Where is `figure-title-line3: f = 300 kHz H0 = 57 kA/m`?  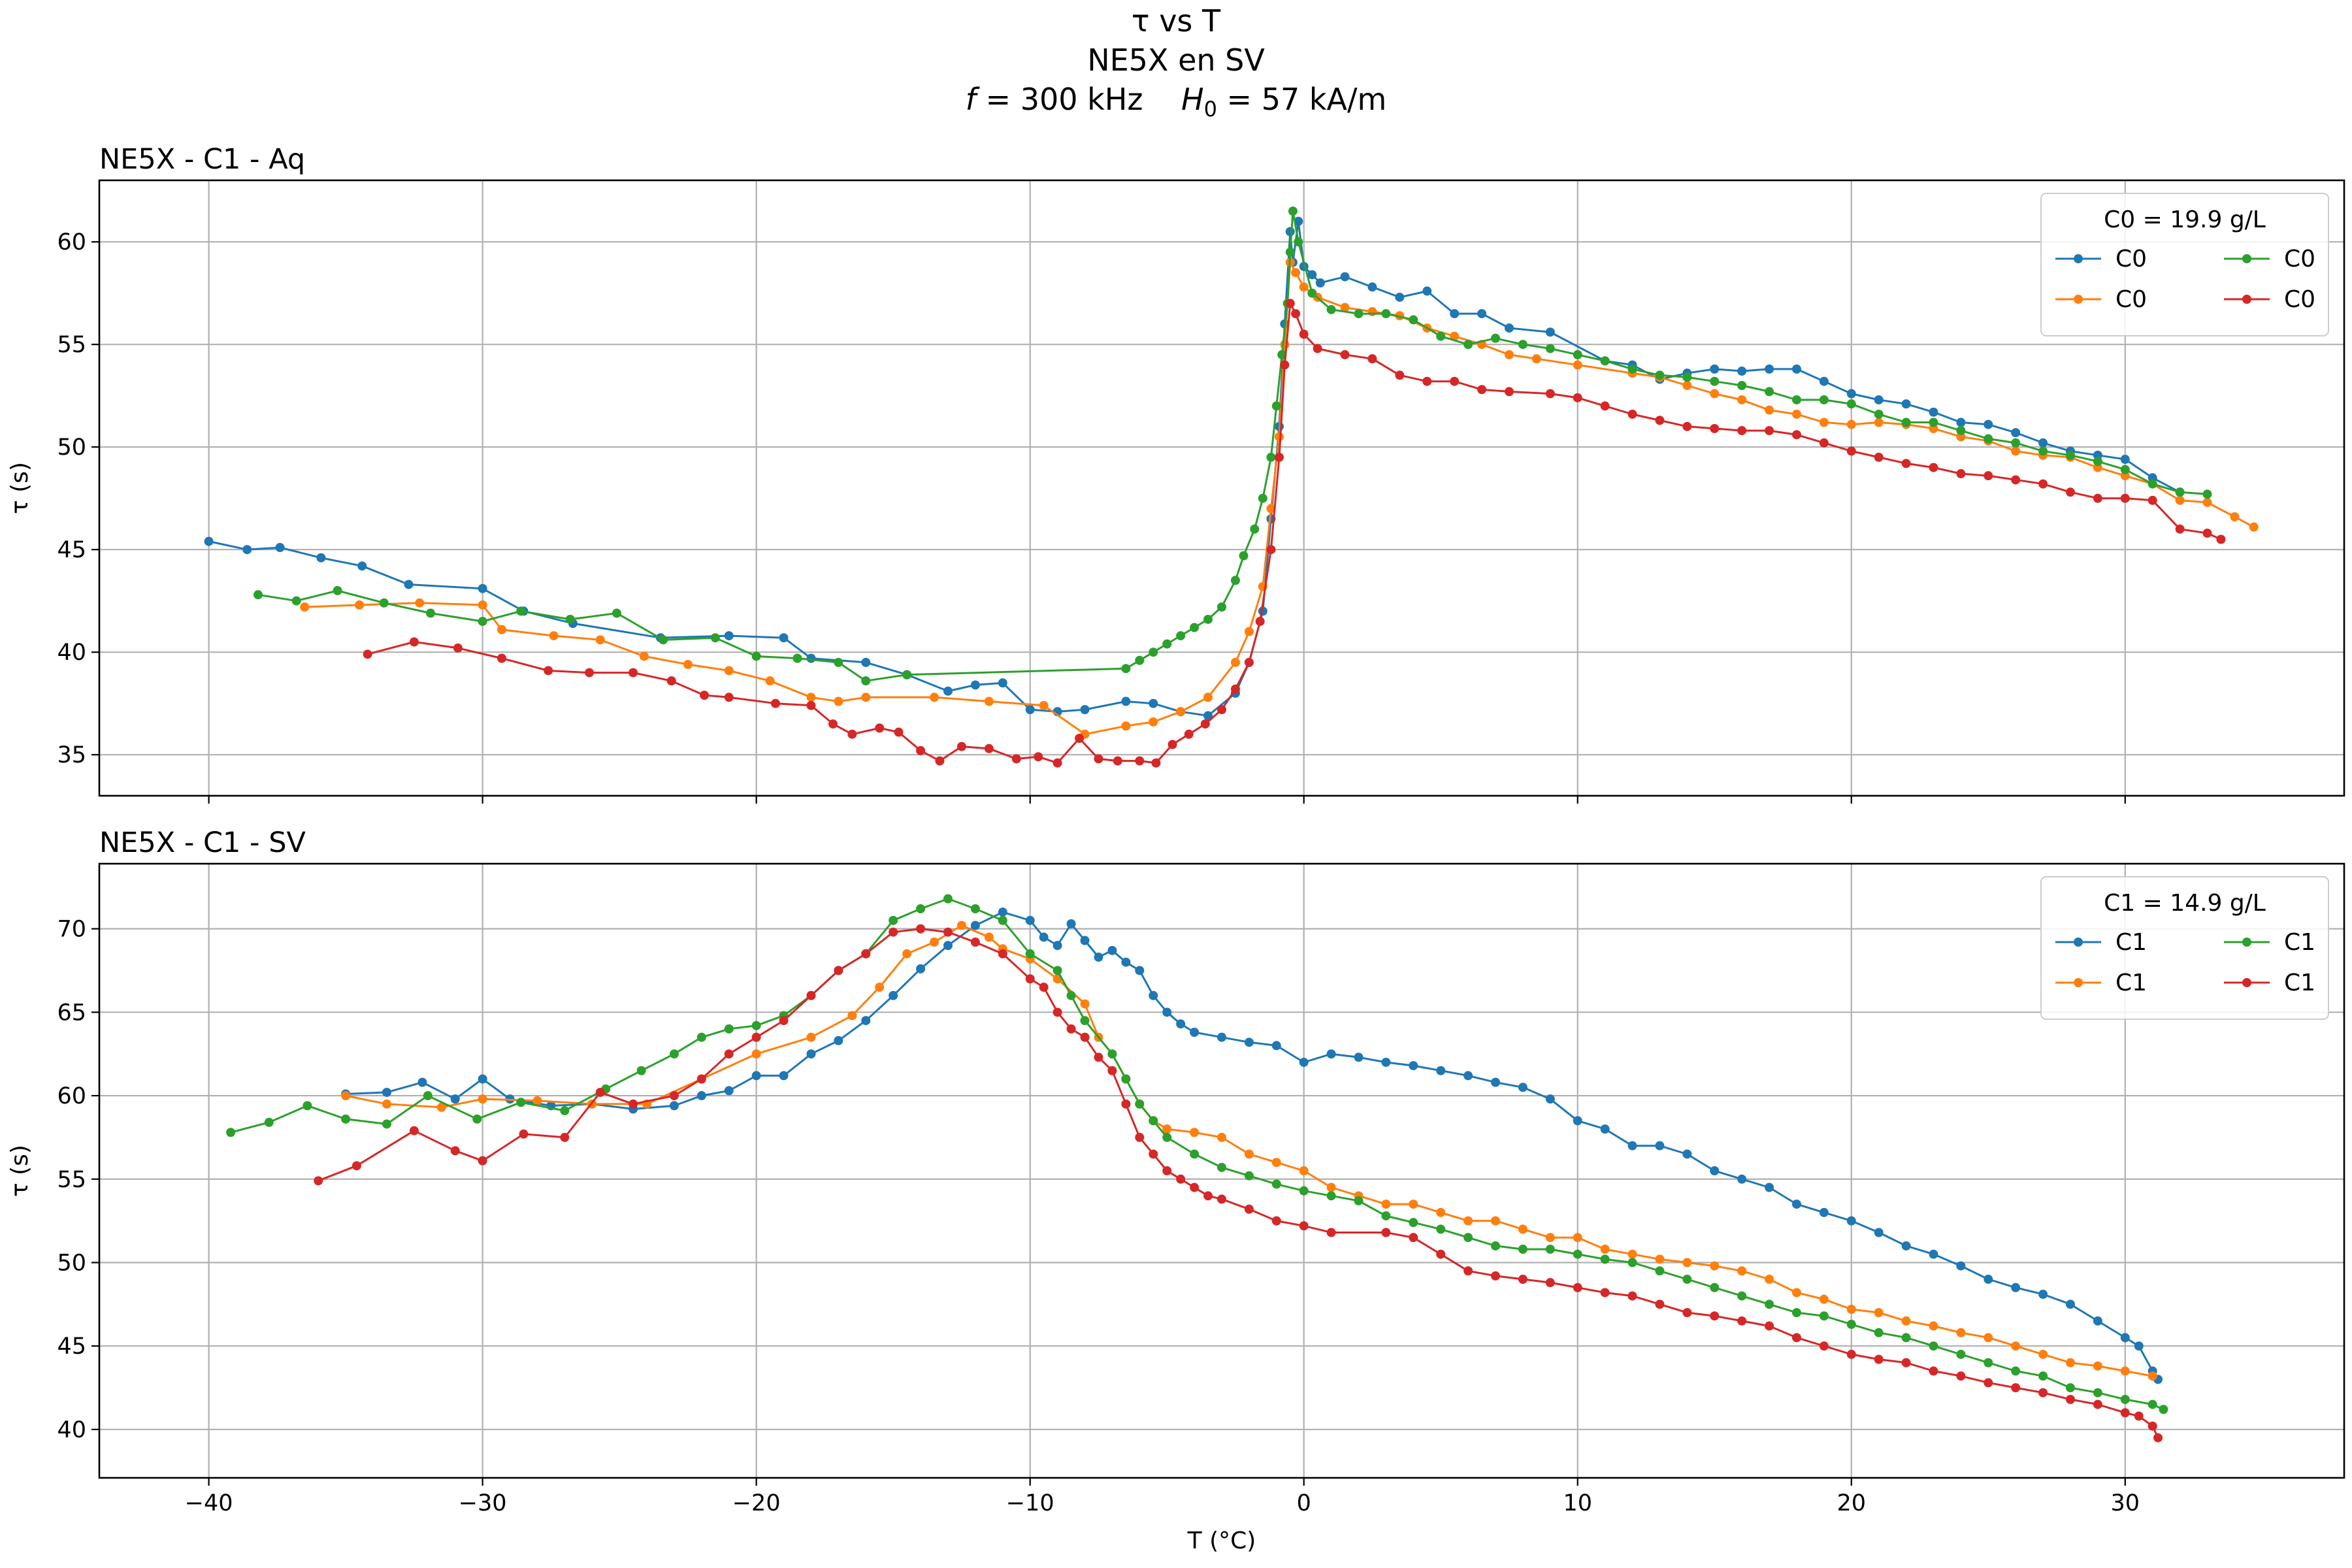
figure-title-line3: f = 300 kHz H0 = 57 kA/m is located at coordinates (1176, 102).